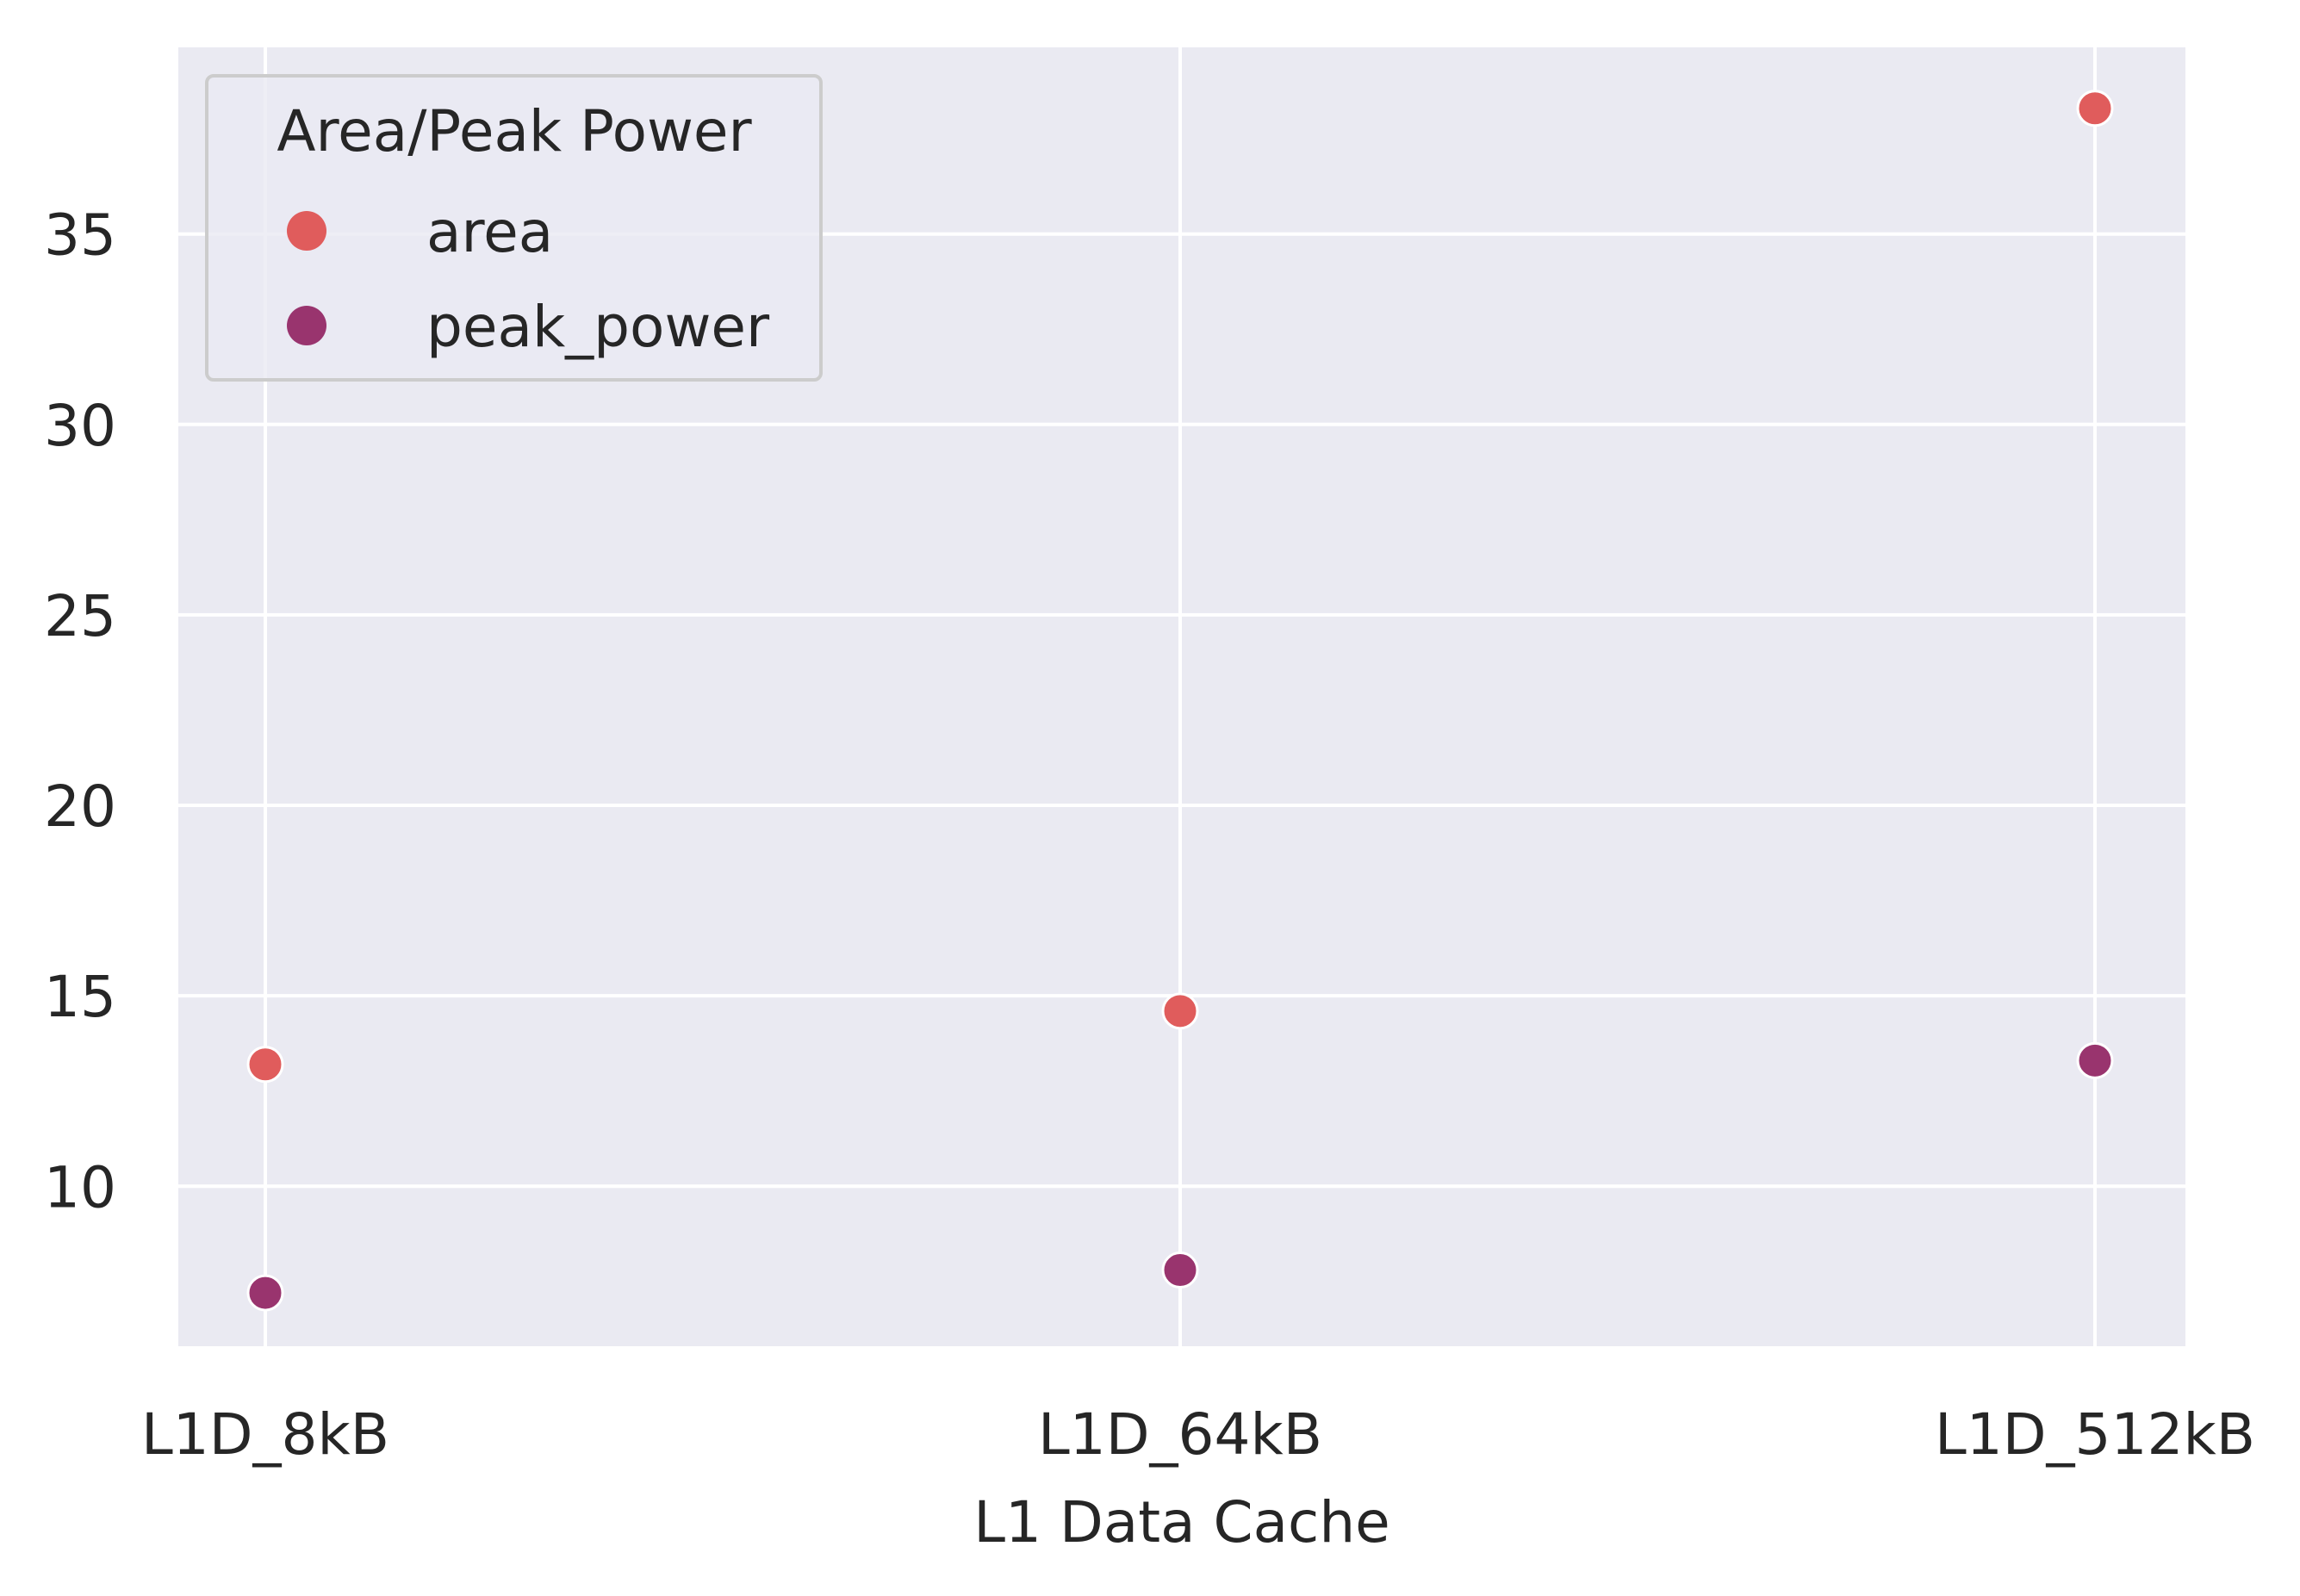 This screenshot has height=1596, width=2300. What do you see at coordinates (528, 279) in the screenshot?
I see `legend-items: area peak_power` at bounding box center [528, 279].